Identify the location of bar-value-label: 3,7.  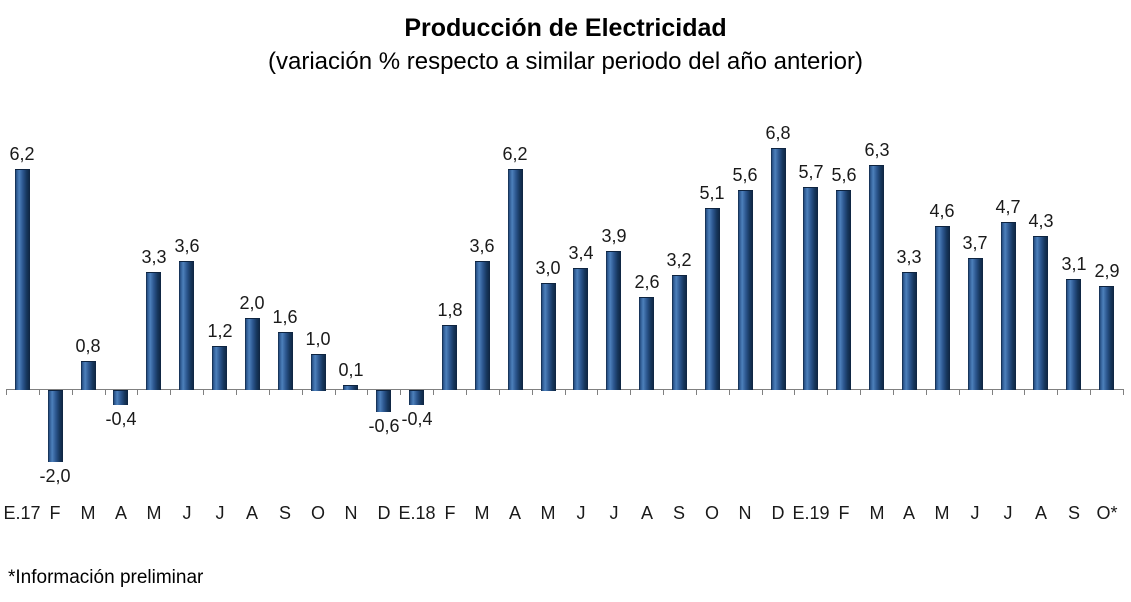
(975, 243).